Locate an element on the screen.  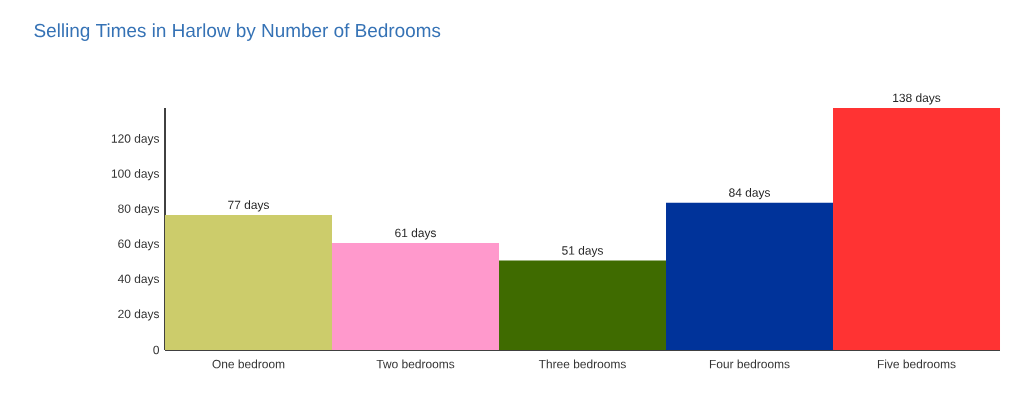
x-tick-label: Three bedrooms is located at coordinates (582, 364).